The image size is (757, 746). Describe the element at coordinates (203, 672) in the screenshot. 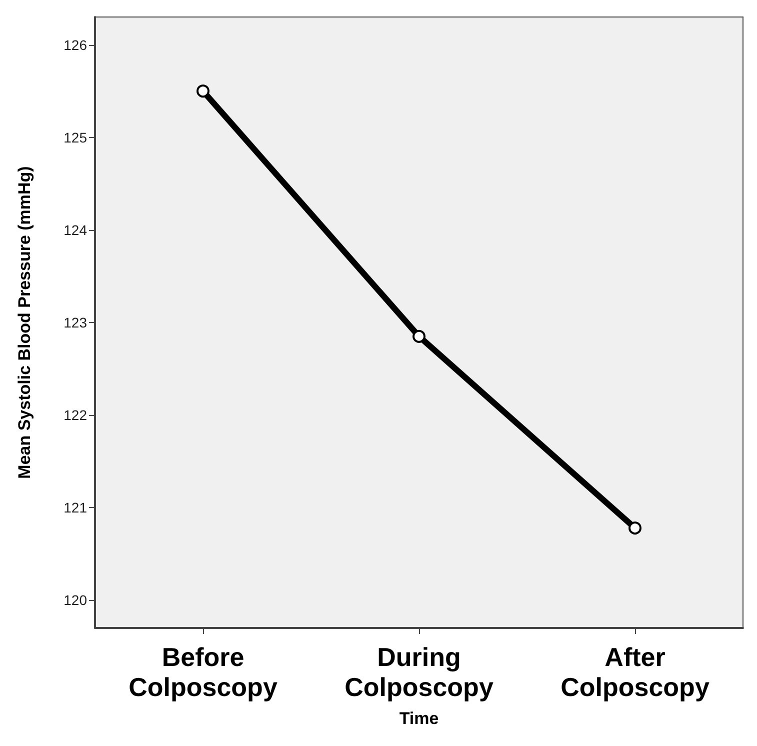

I see `x-tick-label: Before Colposcopy` at that location.